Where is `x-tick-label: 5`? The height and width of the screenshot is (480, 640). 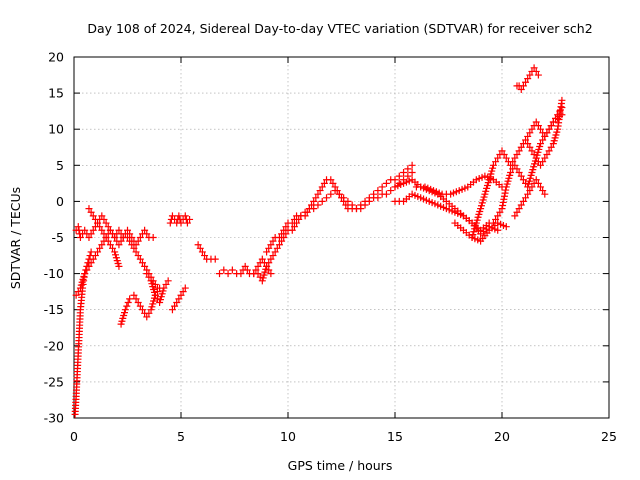 x-tick-label: 5 is located at coordinates (181, 436).